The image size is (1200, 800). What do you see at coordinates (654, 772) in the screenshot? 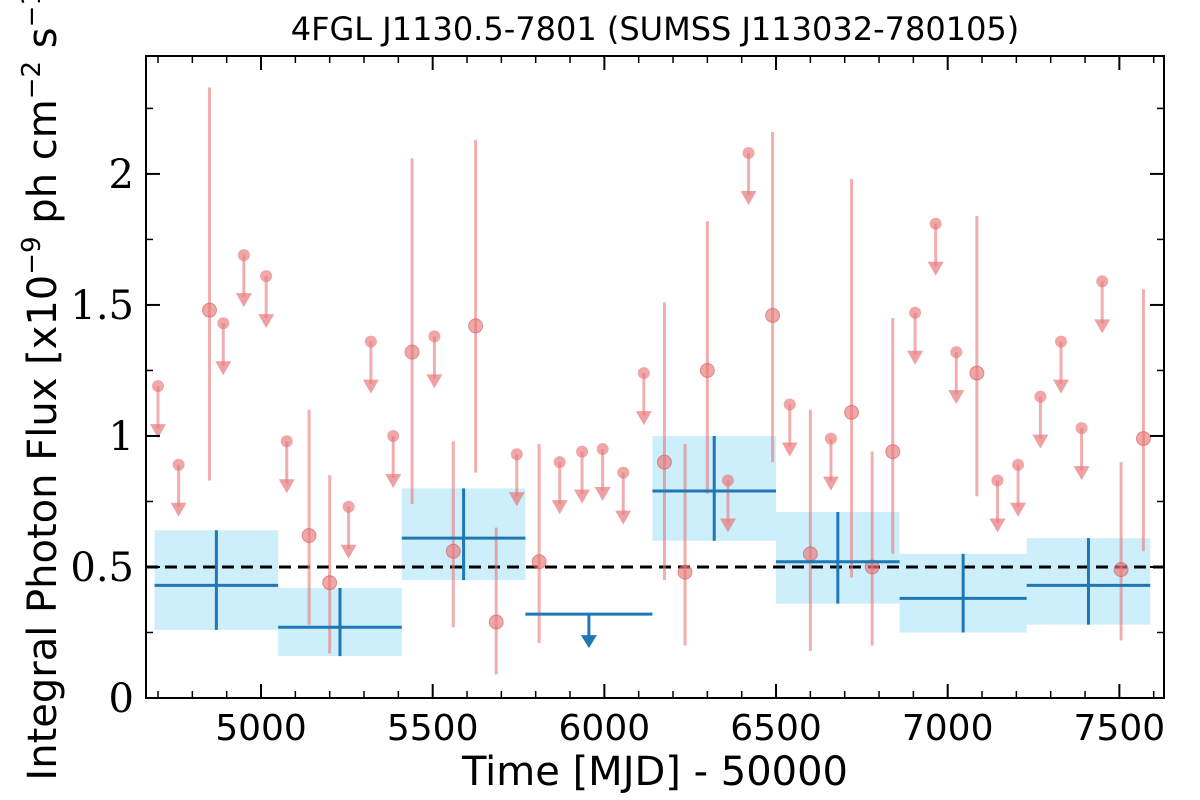
I see `x-axis-label: Time [MJD] - 50000` at bounding box center [654, 772].